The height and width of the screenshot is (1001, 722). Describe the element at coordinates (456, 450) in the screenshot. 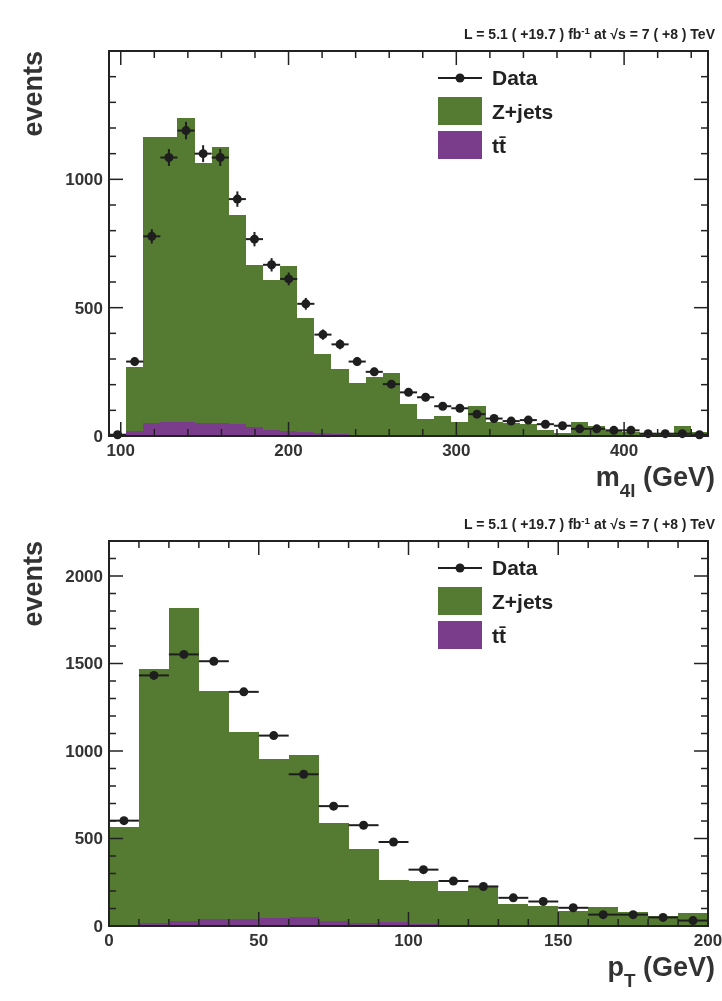

I see `x-tick-label: 300` at that location.